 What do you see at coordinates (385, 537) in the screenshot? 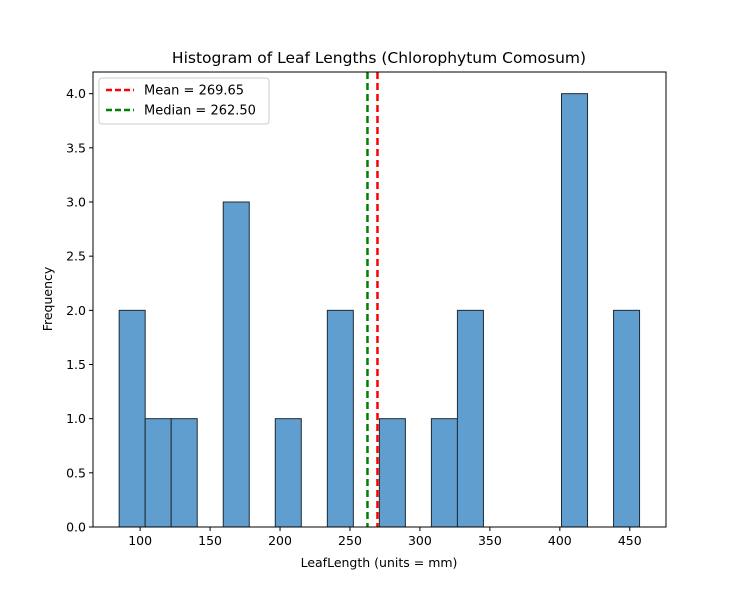
I see `x-axis-ticks: 100 150 200 250 300 350 400 450` at bounding box center [385, 537].